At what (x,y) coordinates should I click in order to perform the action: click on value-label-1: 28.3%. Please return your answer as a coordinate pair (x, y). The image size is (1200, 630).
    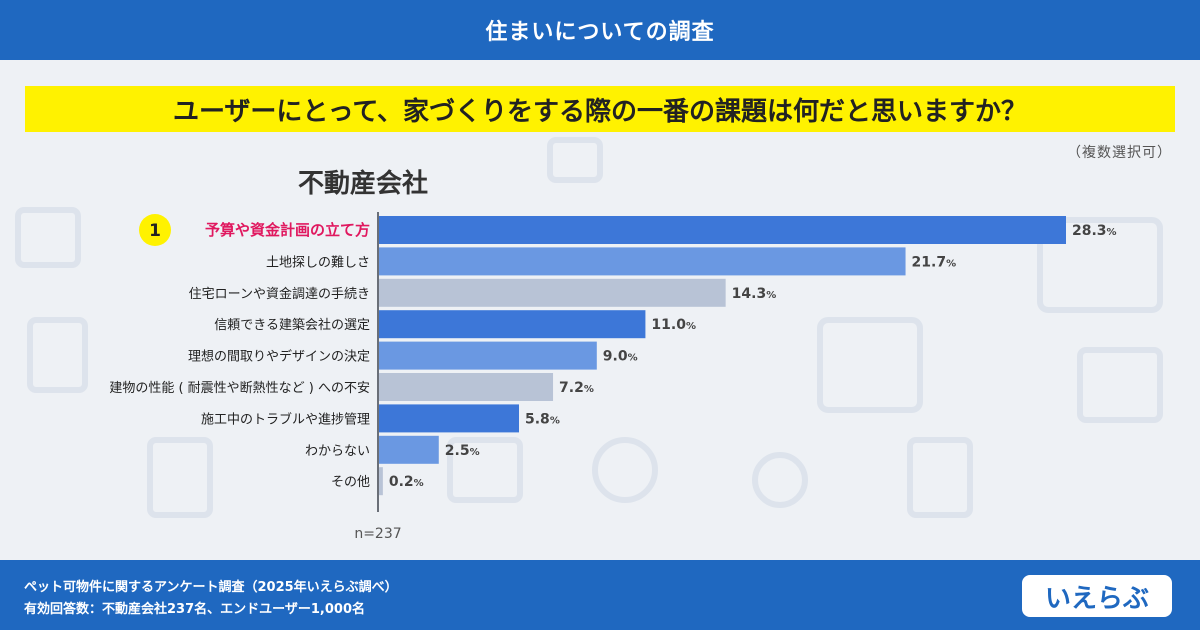
    Looking at the image, I should click on (1094, 231).